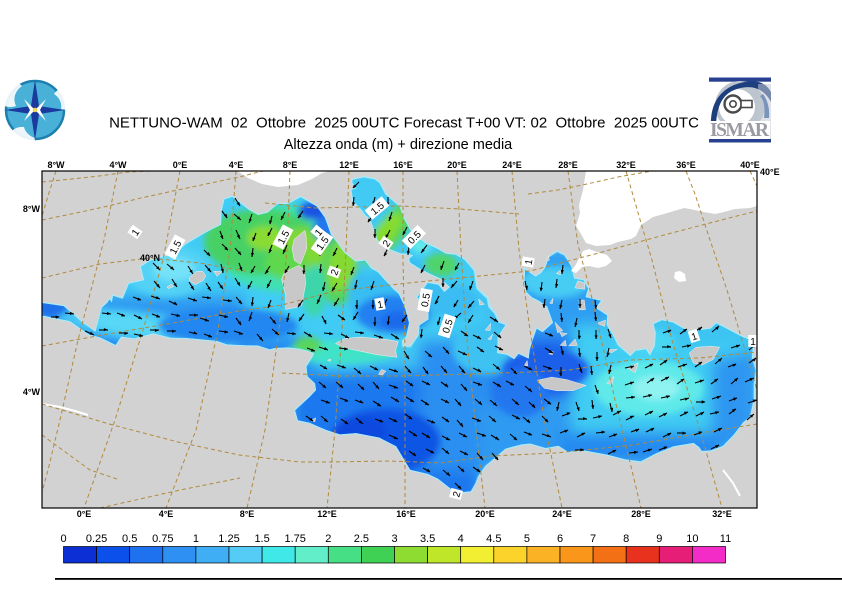 This screenshot has height=601, width=842. What do you see at coordinates (493, 539) in the screenshot?
I see `svg-text: 4.5` at bounding box center [493, 539].